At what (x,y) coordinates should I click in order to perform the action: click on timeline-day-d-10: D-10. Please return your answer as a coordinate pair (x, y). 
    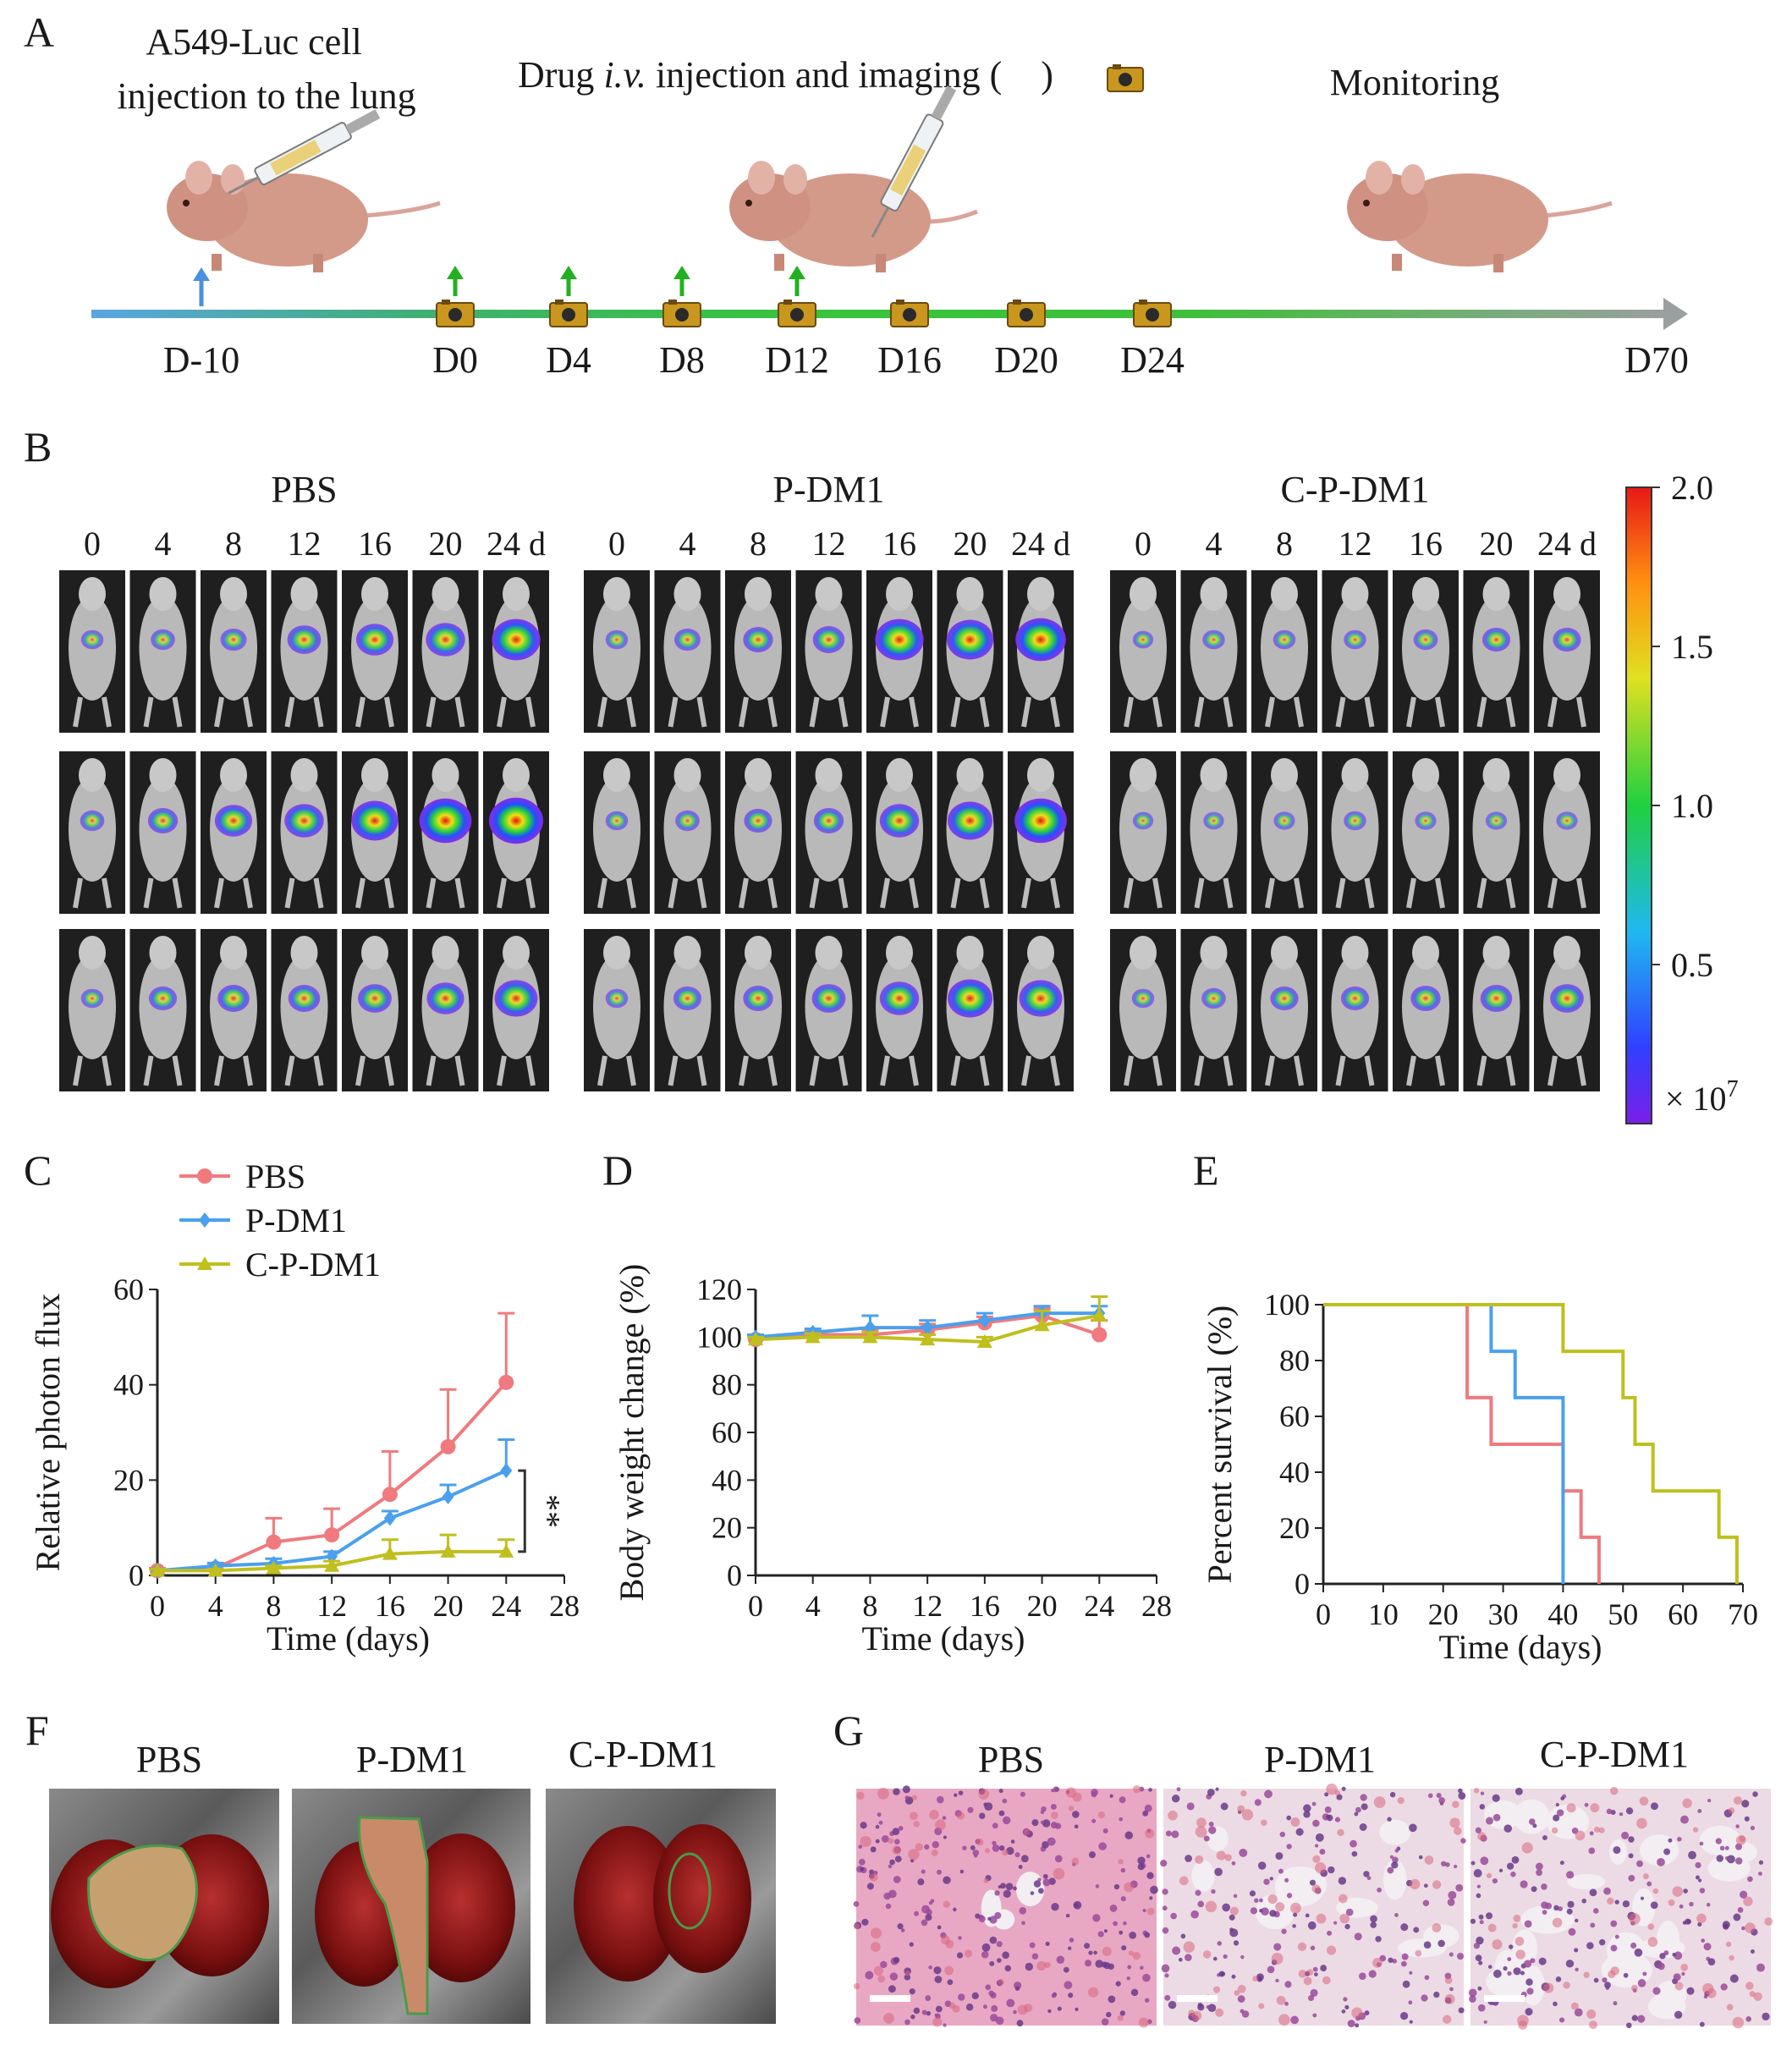
    Looking at the image, I should click on (201, 360).